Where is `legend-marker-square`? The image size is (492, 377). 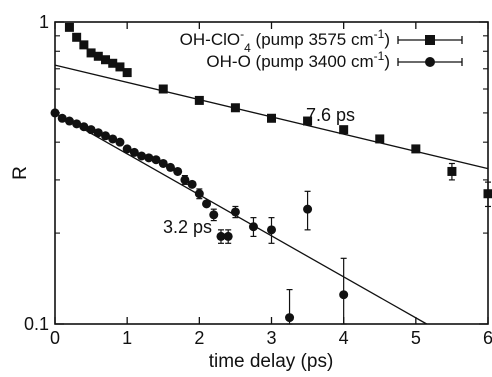
legend-marker-square is located at coordinates (430, 40).